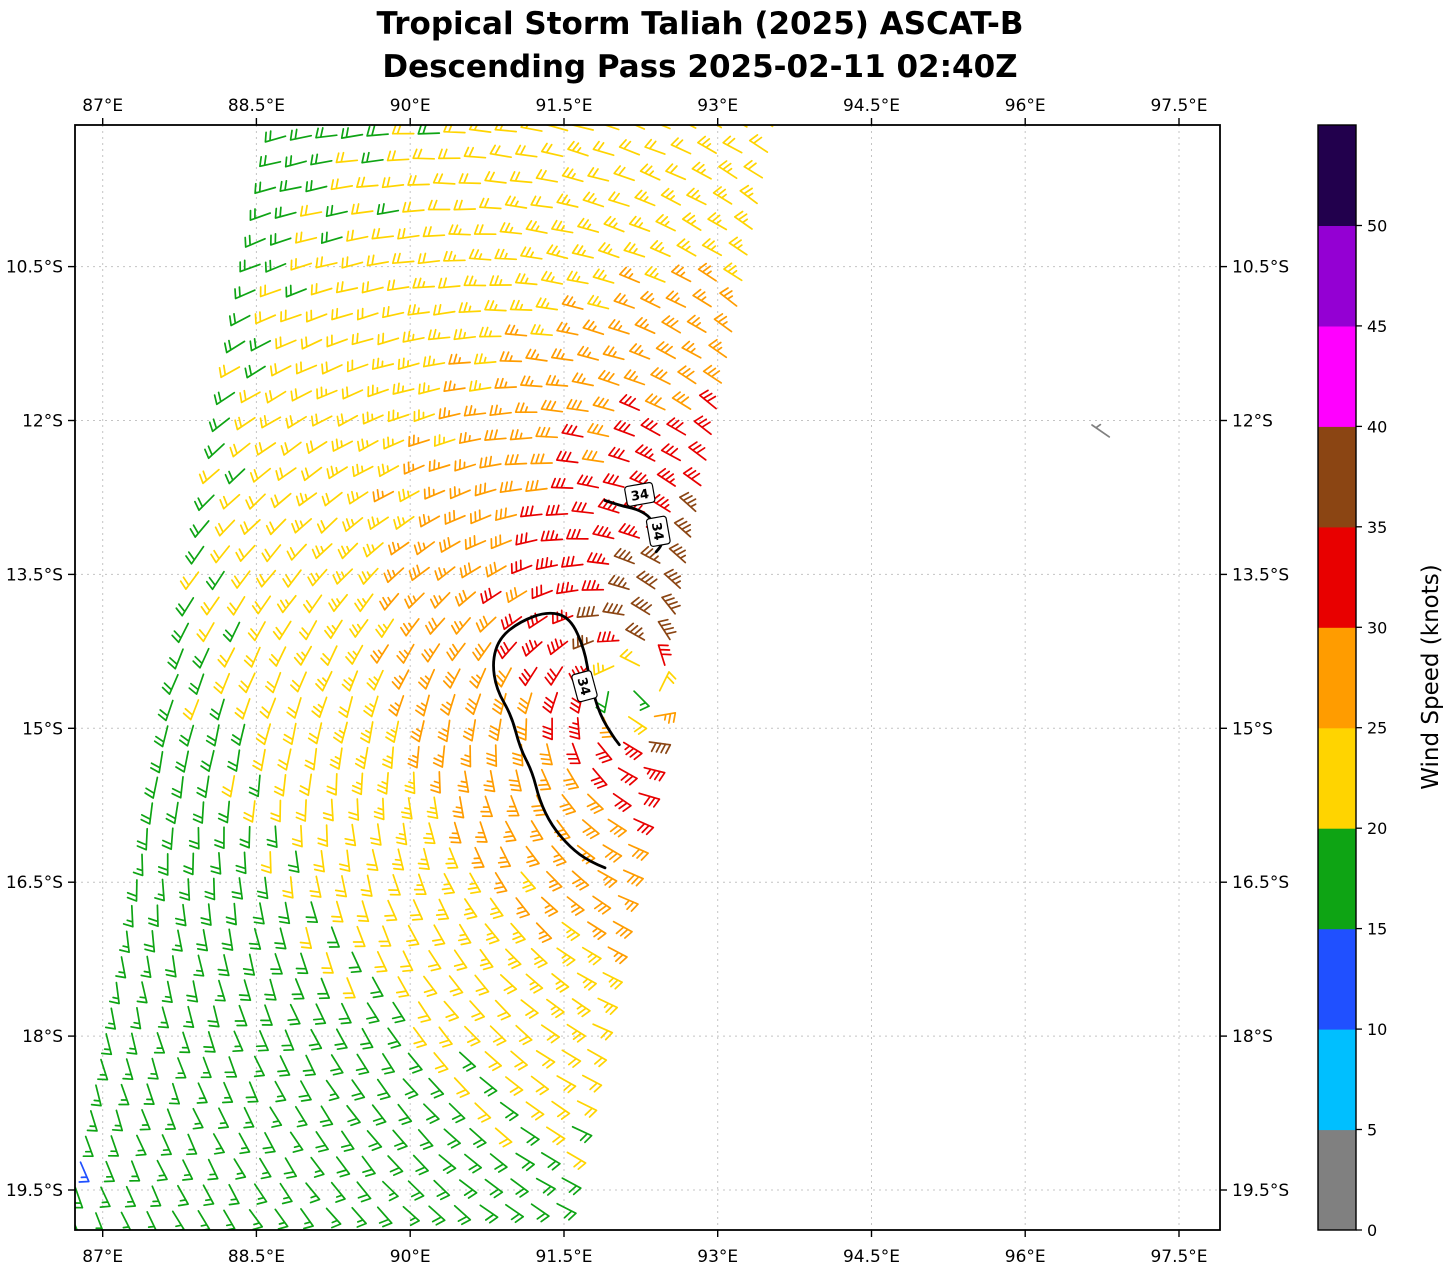  I want to click on y-tick-label-left: 15°S, so click(42, 729).